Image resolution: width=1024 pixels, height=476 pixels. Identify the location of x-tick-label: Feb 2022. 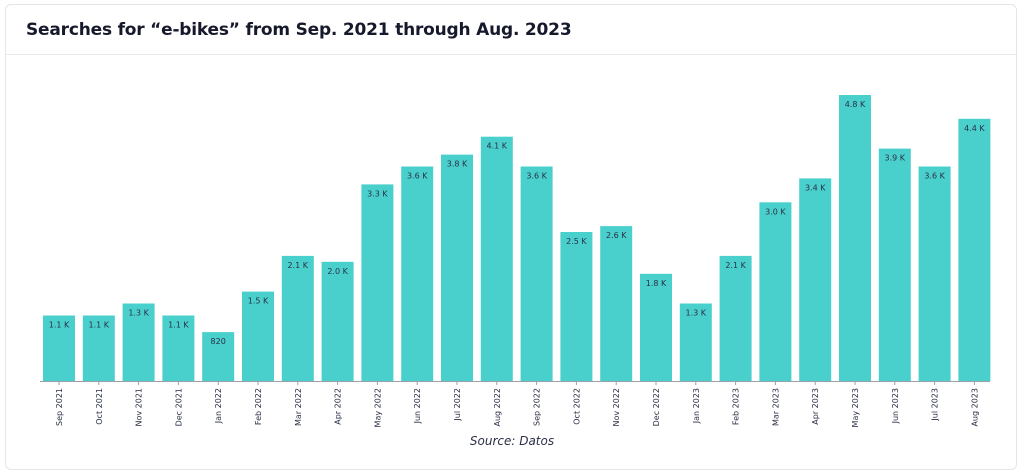
(258, 406).